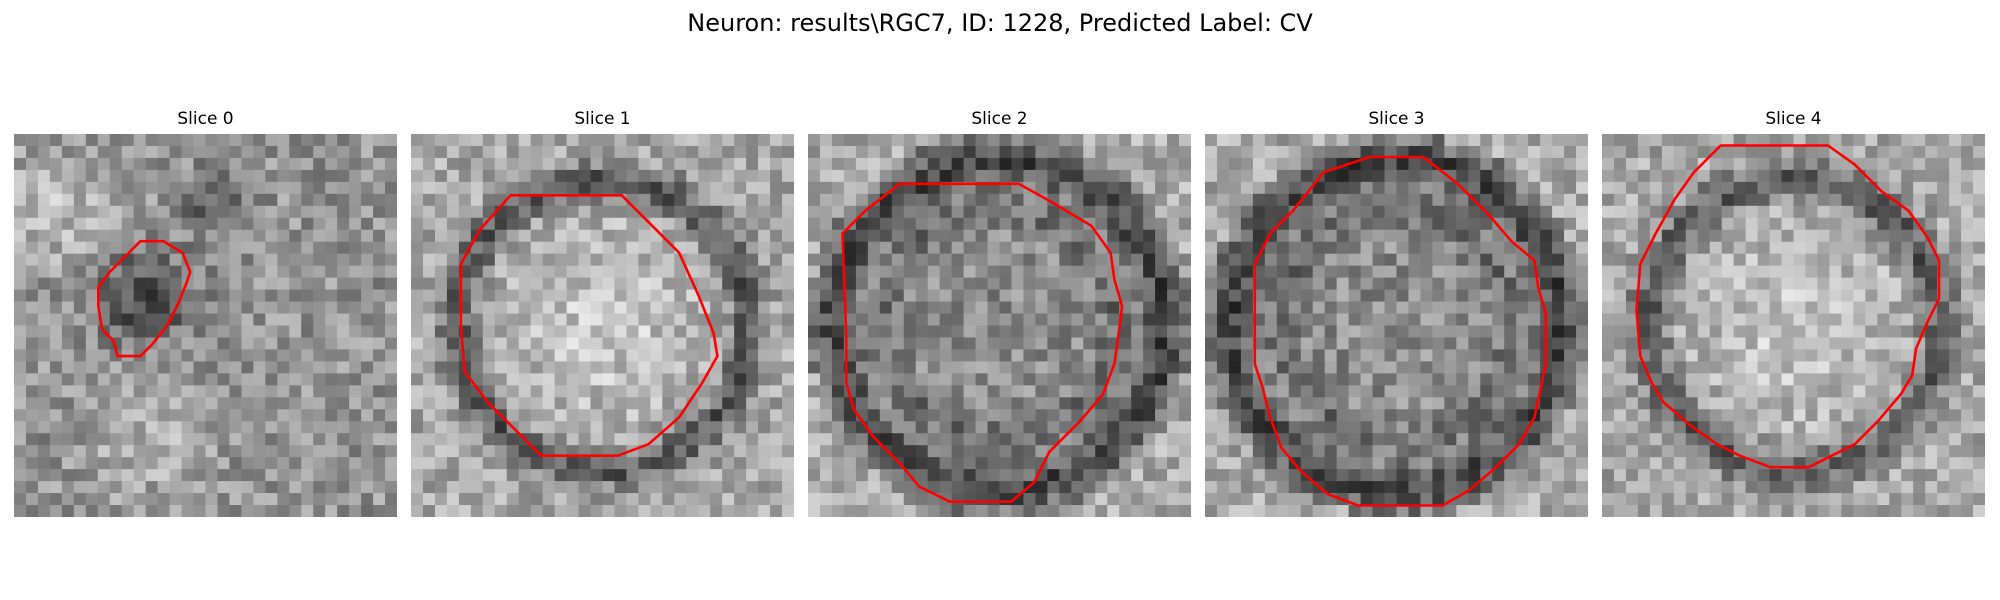  I want to click on slice-panel-4: Slice 4, so click(1793, 313).